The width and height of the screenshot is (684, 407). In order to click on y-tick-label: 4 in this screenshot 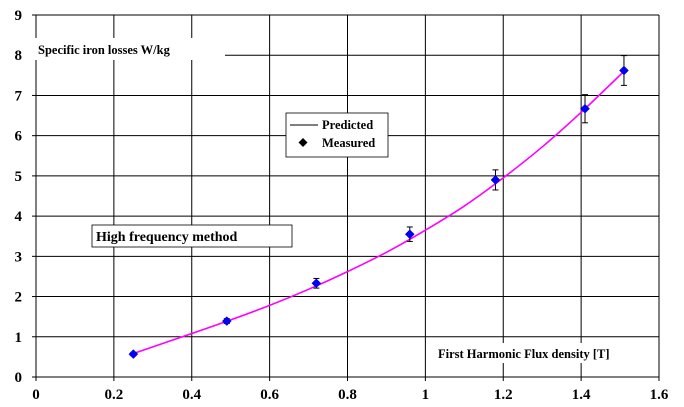, I will do `click(19, 217)`.